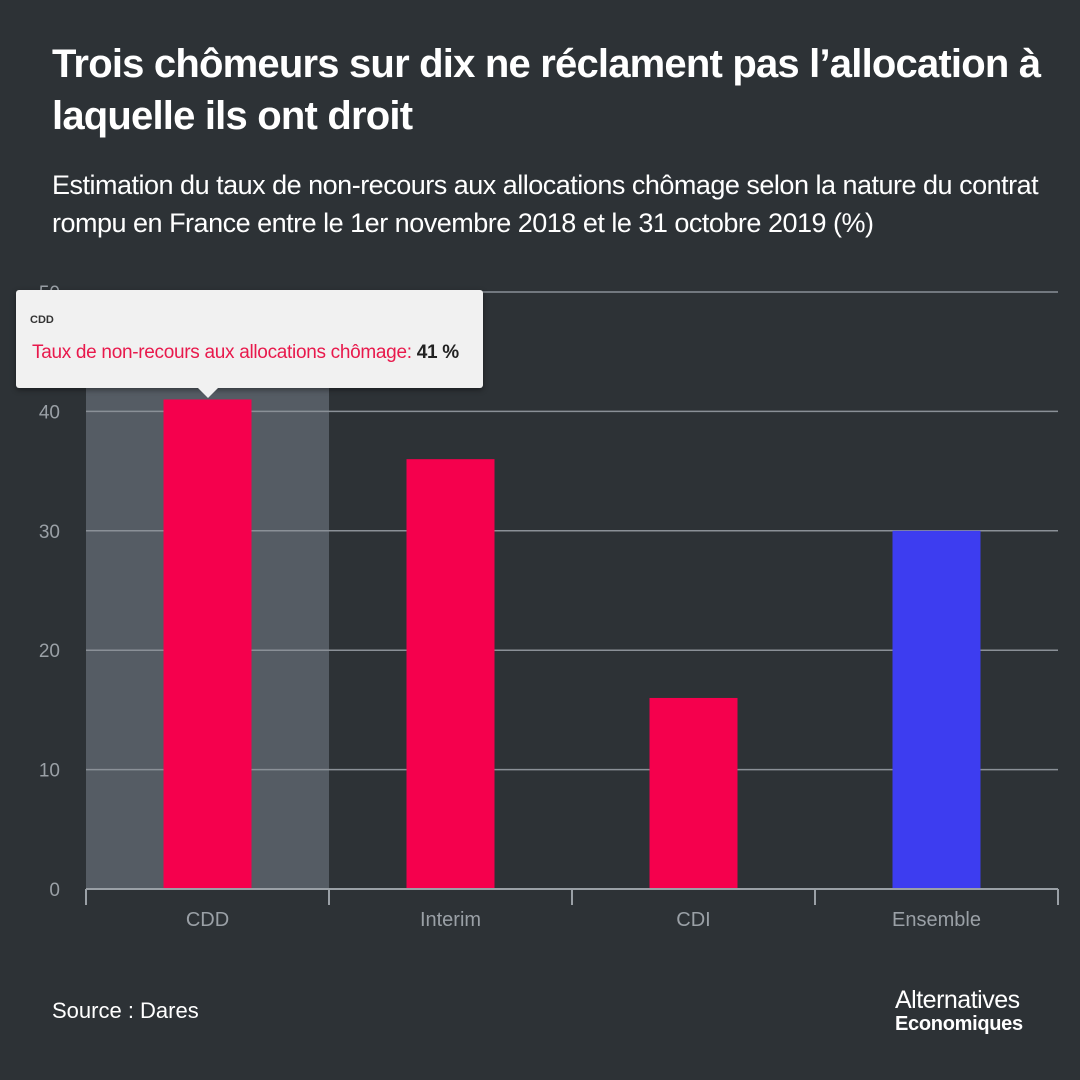  Describe the element at coordinates (957, 1000) in the screenshot. I see `logo-line-1: Alternatives` at that location.